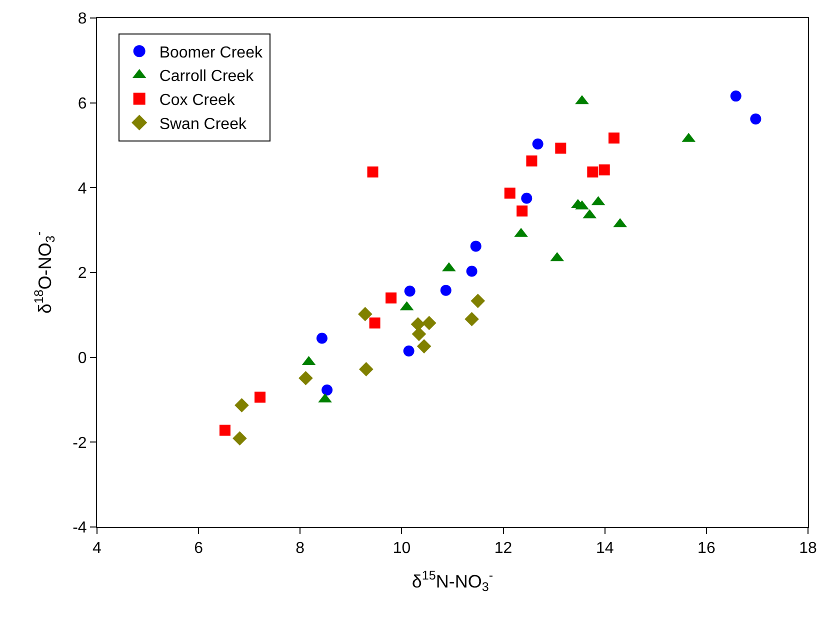 This screenshot has height=622, width=821. What do you see at coordinates (97, 549) in the screenshot?
I see `x-tick-label: 4` at bounding box center [97, 549].